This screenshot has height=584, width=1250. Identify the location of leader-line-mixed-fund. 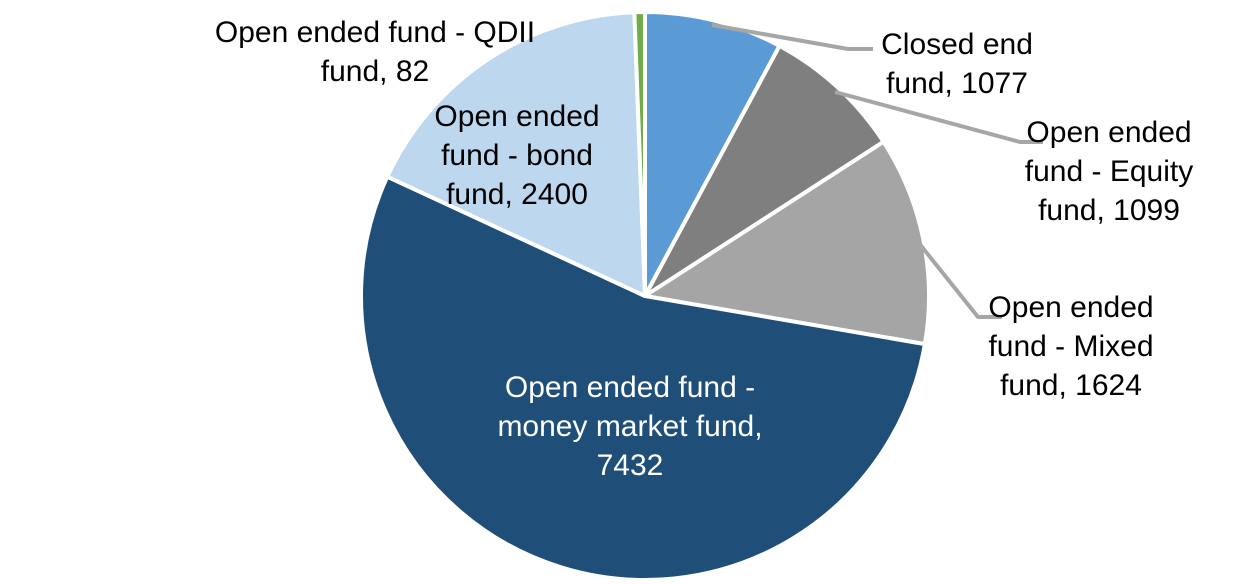
(959, 279).